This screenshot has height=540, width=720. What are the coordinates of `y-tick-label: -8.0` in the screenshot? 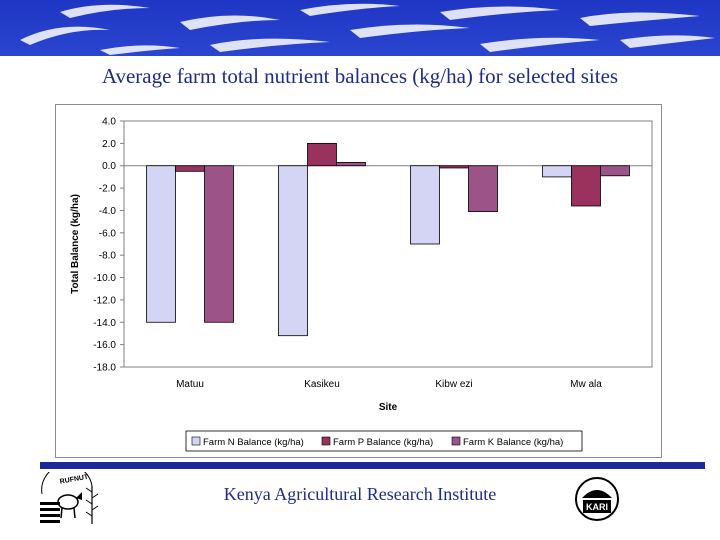 It's located at (108, 256).